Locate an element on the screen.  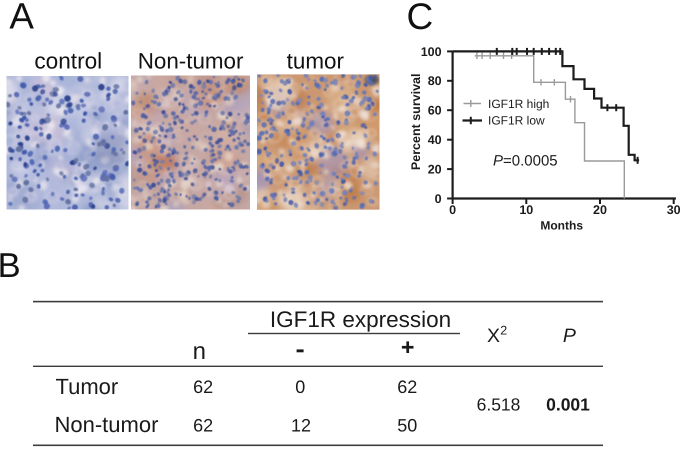
svg-text: 100 is located at coordinates (431, 52).